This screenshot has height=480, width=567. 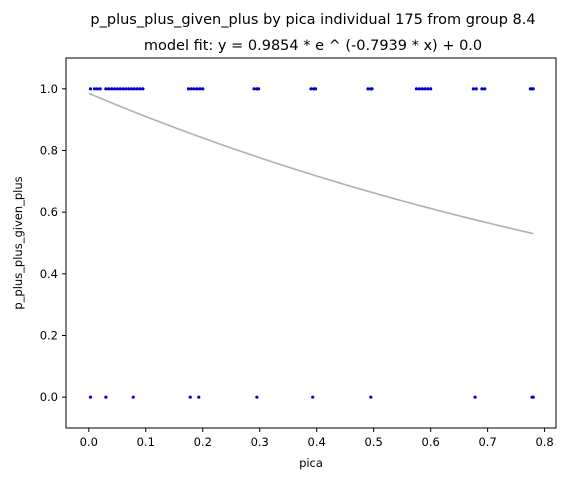 I want to click on y-tick-label: 0.0, so click(x=49, y=397).